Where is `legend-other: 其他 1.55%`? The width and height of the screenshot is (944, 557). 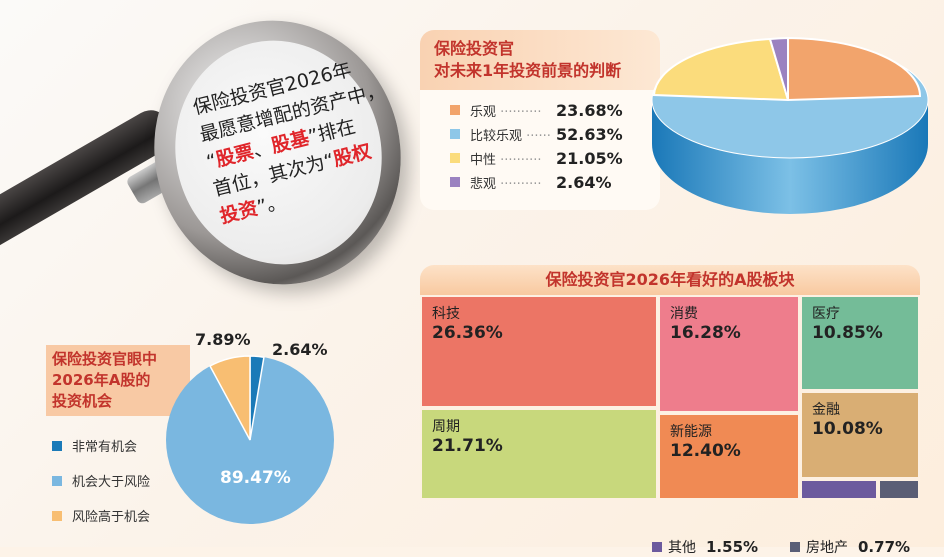 legend-other: 其他 1.55% is located at coordinates (705, 547).